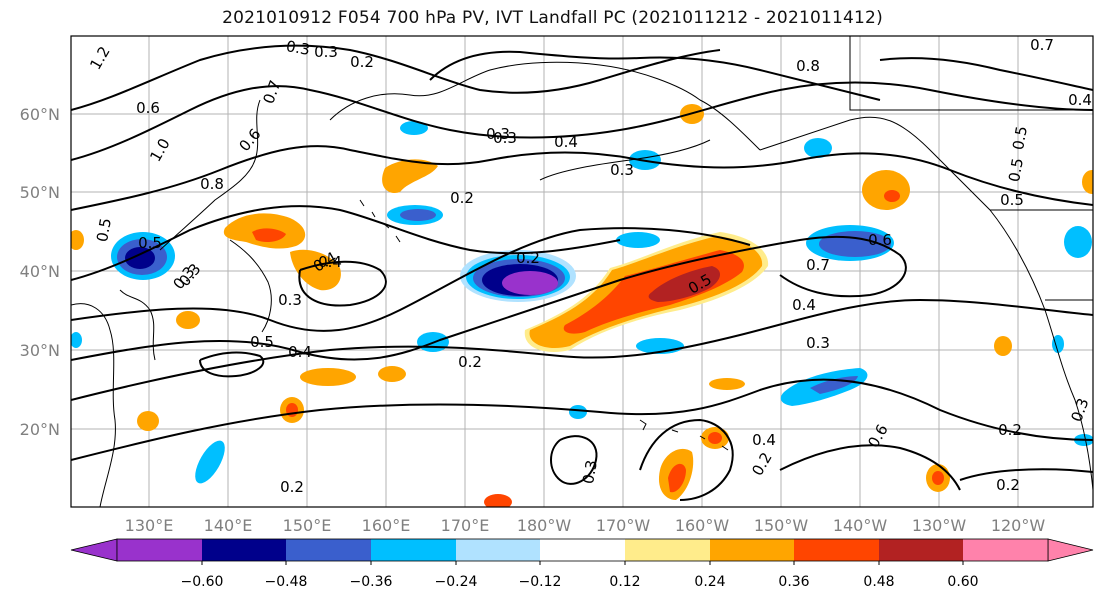 Image resolution: width=1105 pixels, height=601 pixels. I want to click on colorbar-extend-low, so click(94, 550).